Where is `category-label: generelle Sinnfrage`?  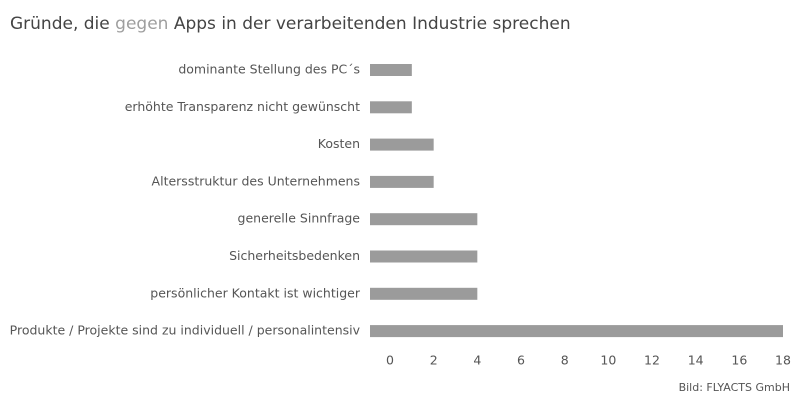
category-label: generelle Sinnfrage is located at coordinates (299, 218).